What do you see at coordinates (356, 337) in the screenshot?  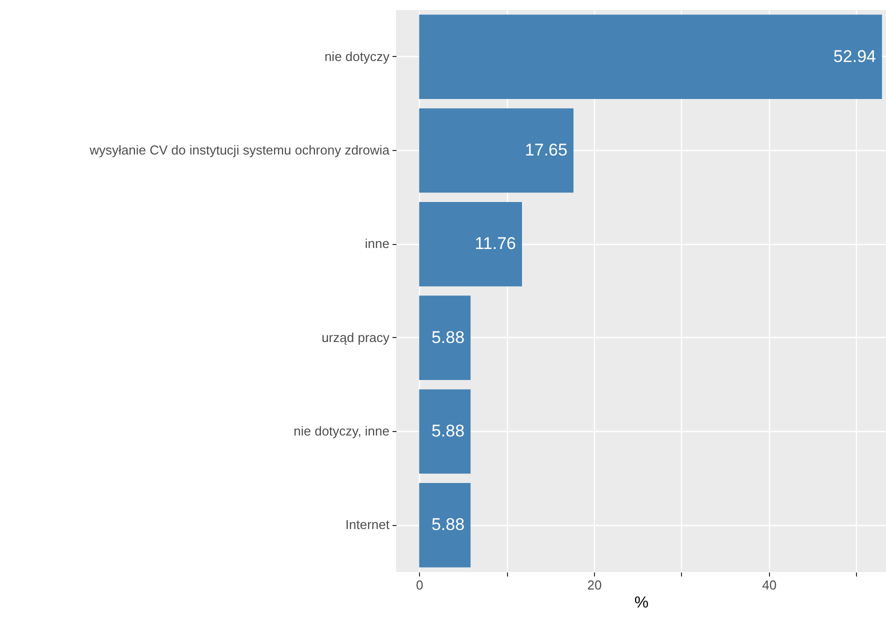 I see `y-tick-label: urząd pracy` at bounding box center [356, 337].